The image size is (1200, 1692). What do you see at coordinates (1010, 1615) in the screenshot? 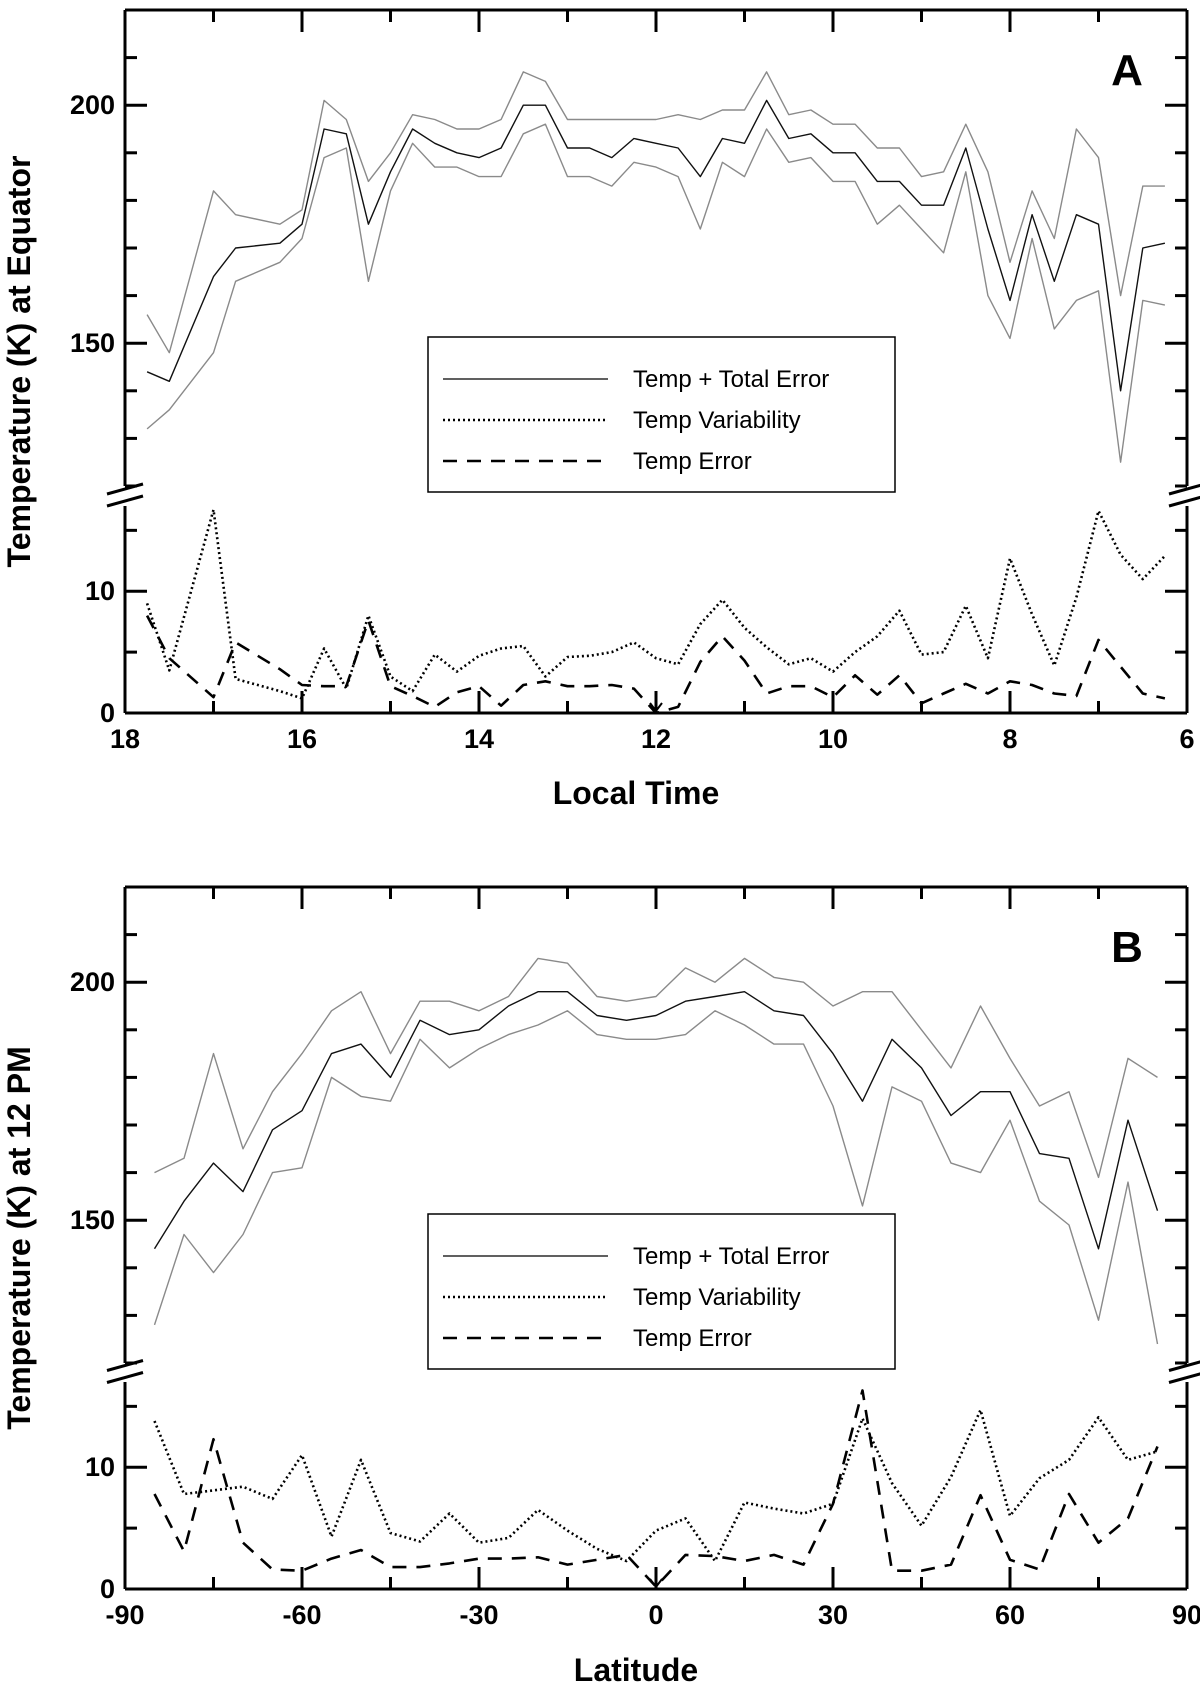
I see `x-tick-label: 60` at bounding box center [1010, 1615].